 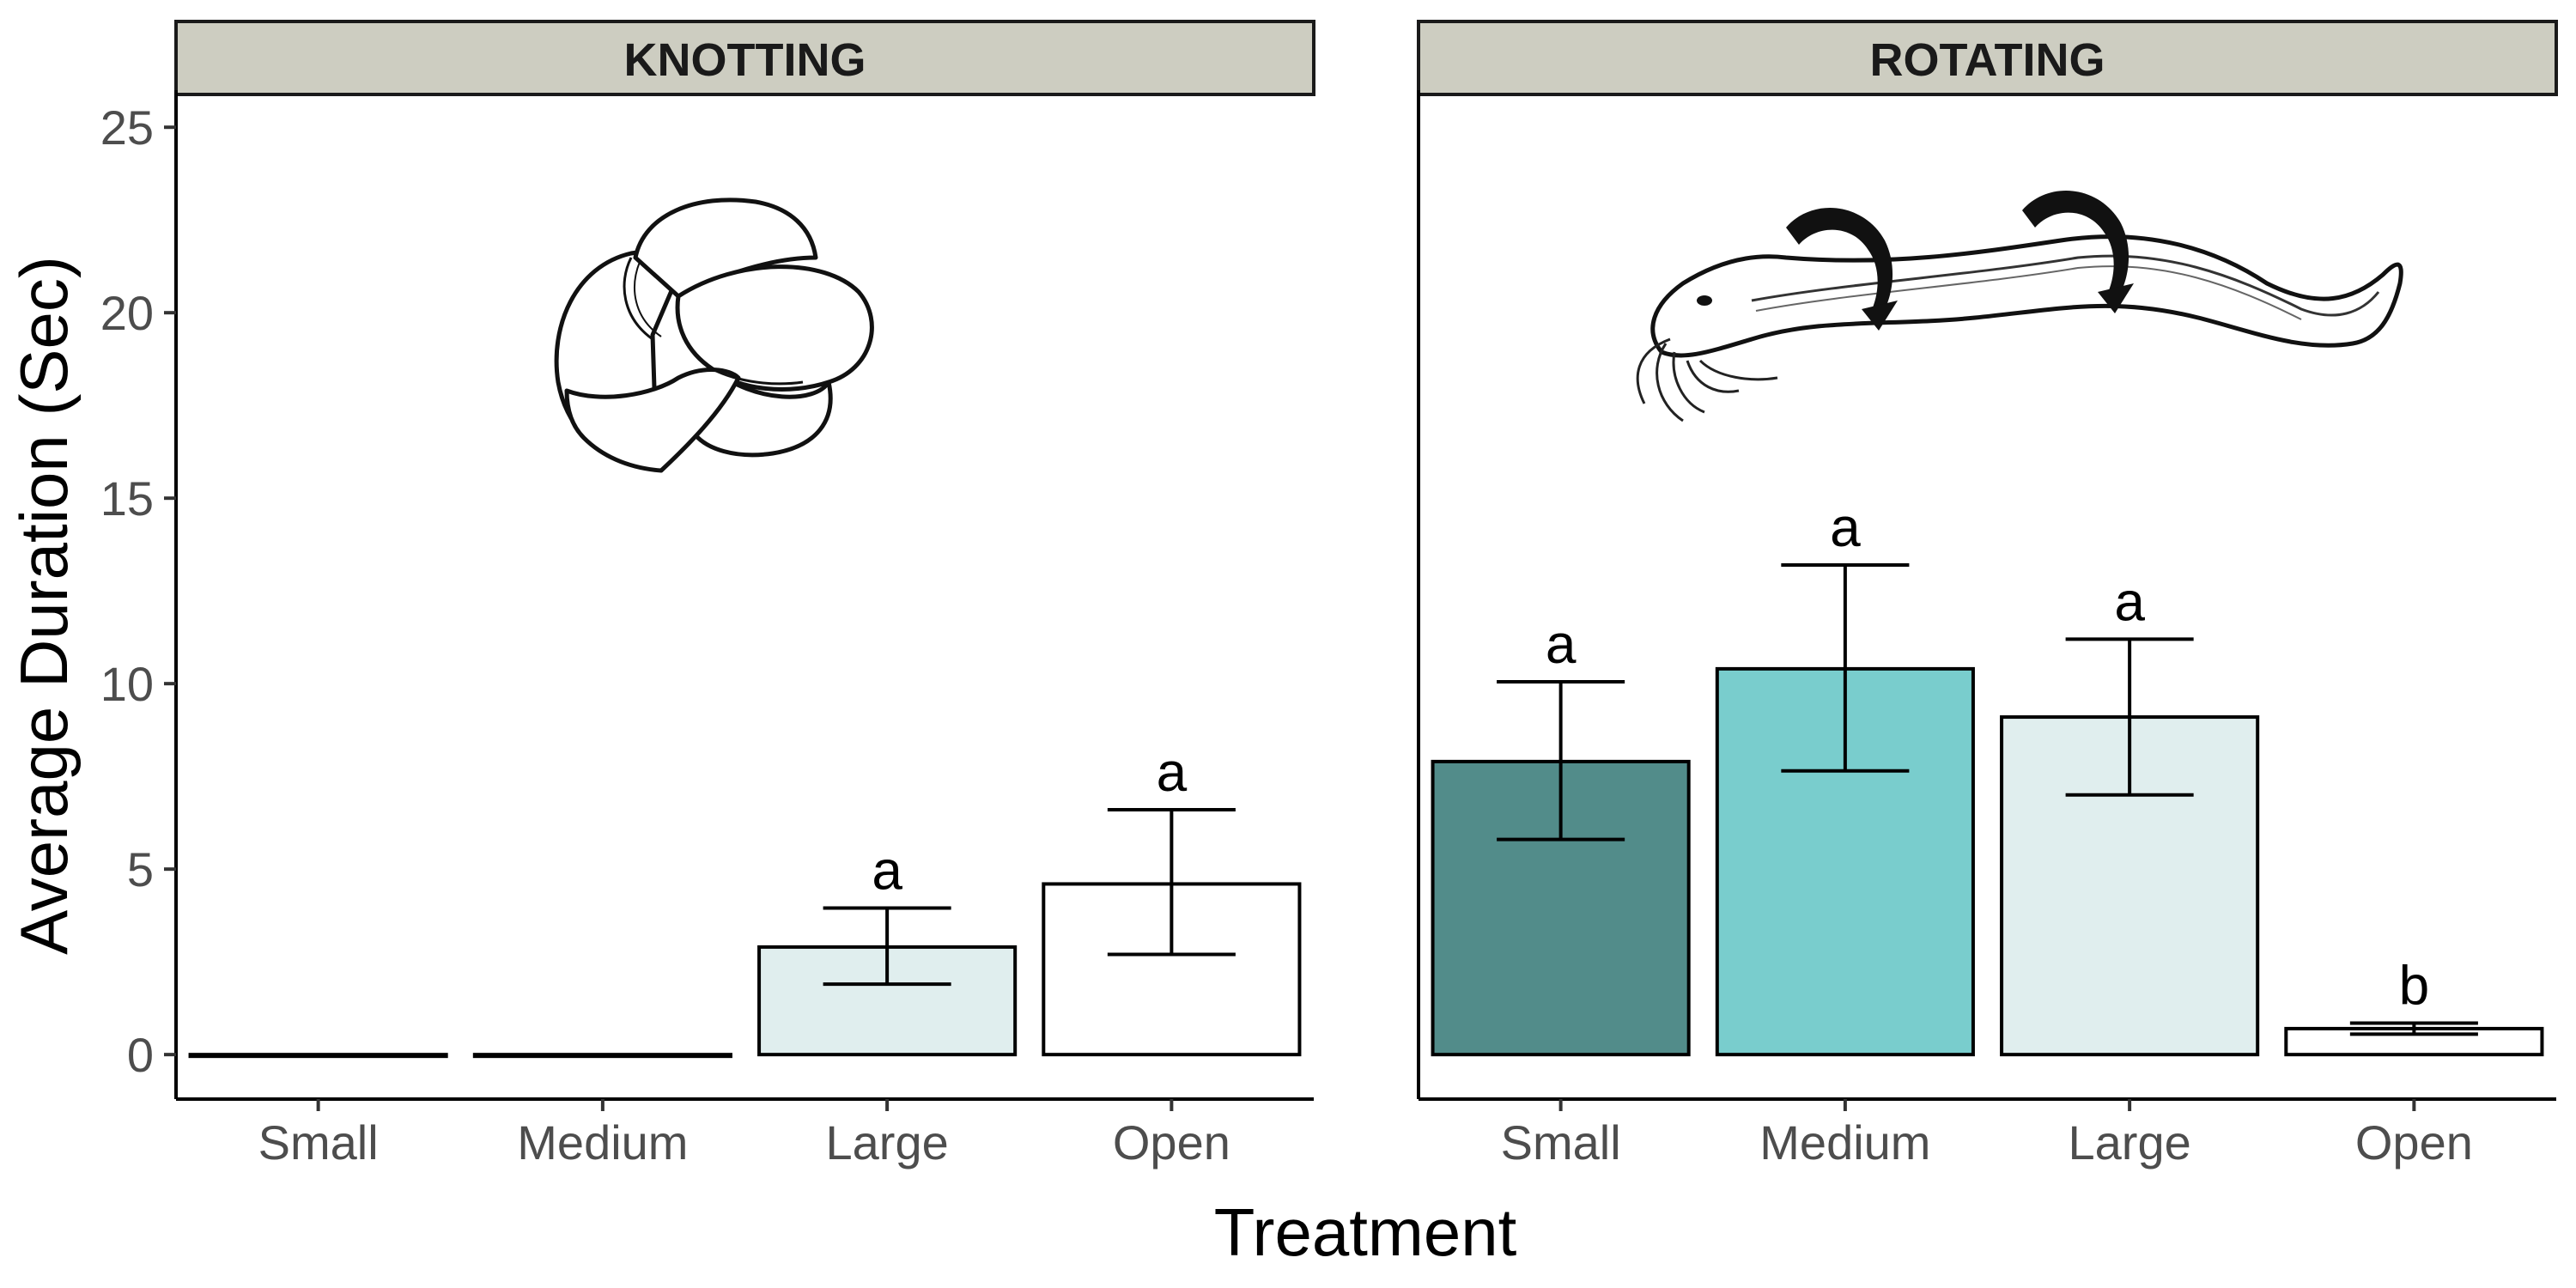 What do you see at coordinates (602, 1056) in the screenshot?
I see `bar-medium` at bounding box center [602, 1056].